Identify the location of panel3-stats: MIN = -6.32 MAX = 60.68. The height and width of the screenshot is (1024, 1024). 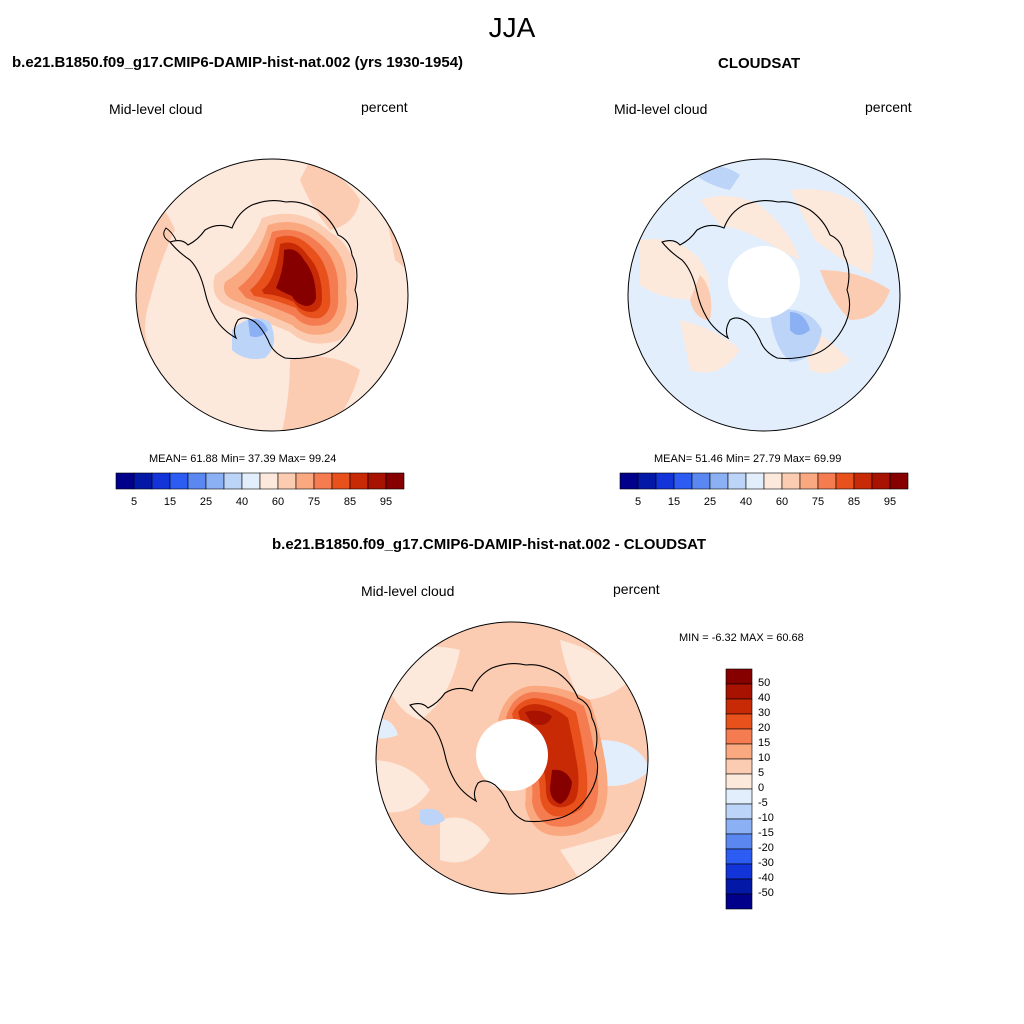
(741, 638).